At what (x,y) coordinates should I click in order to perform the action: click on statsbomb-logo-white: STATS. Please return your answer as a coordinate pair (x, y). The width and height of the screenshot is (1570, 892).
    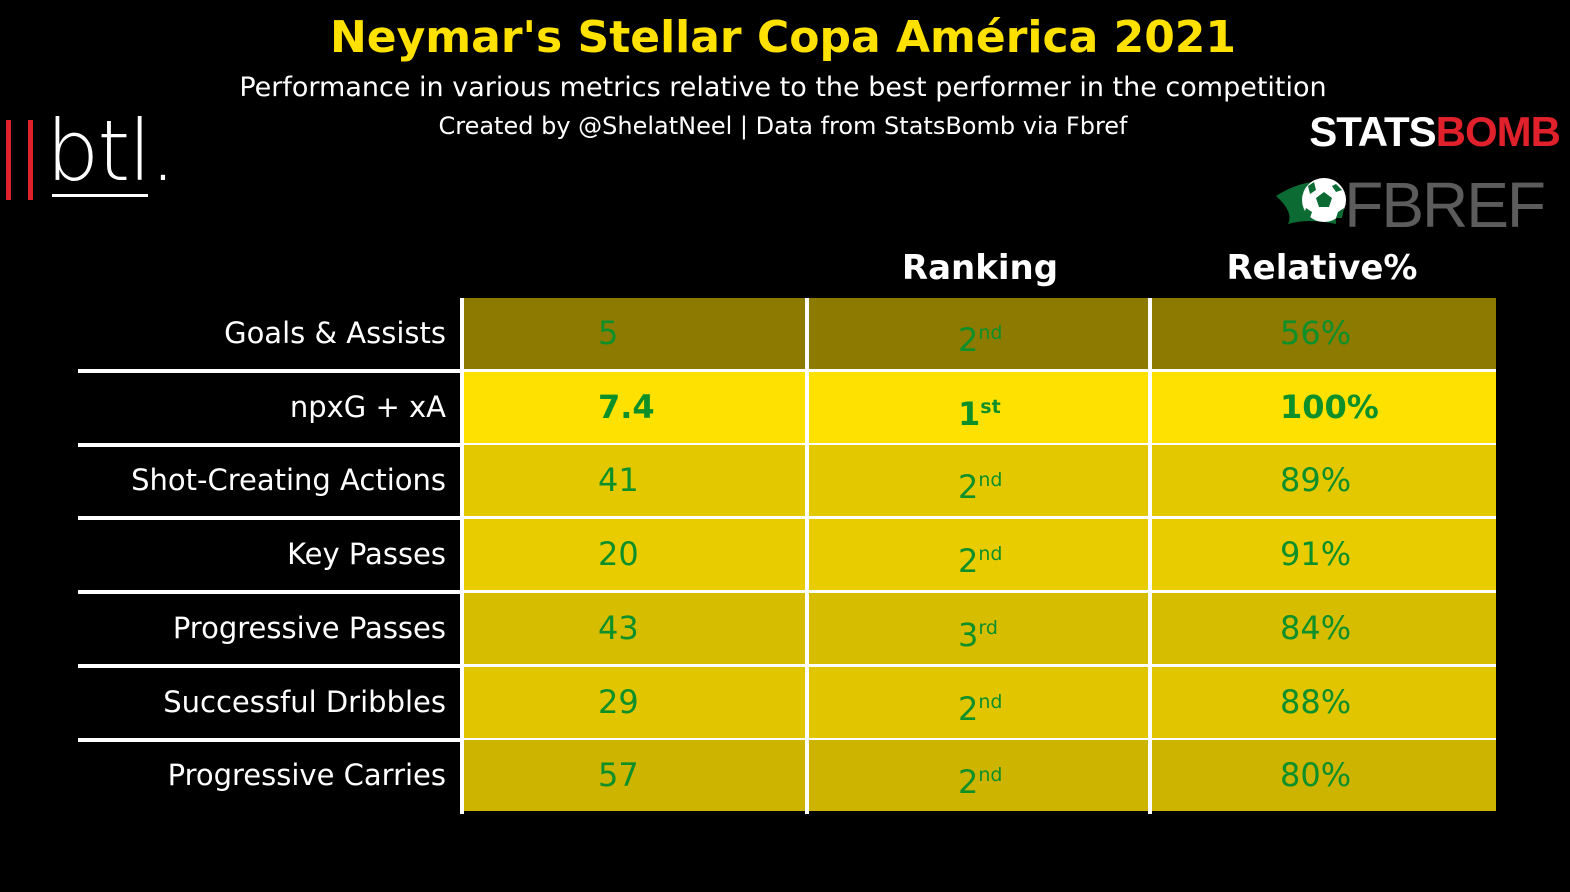
    Looking at the image, I should click on (1372, 131).